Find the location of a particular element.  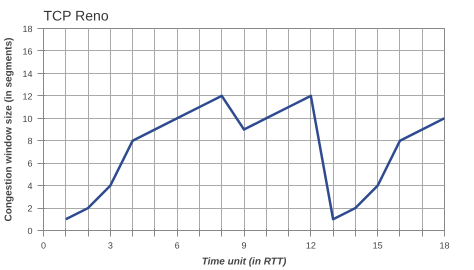

x-tick-label: 0 is located at coordinates (43, 245).